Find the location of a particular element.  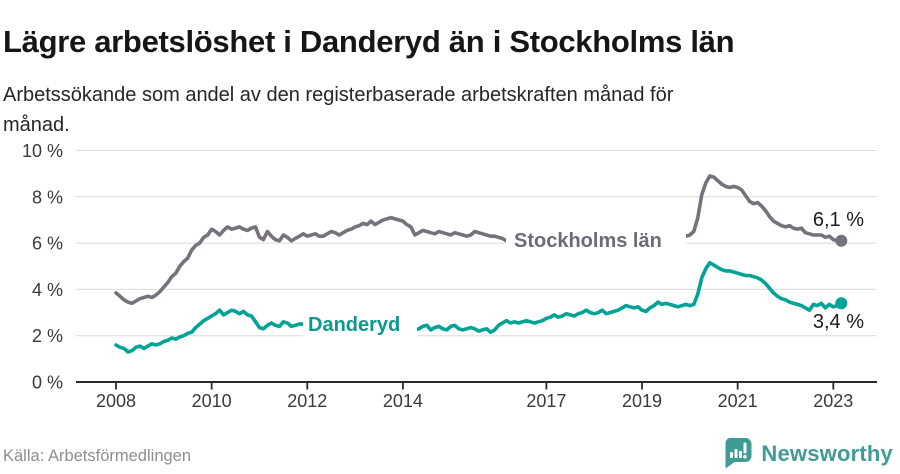

y-tick-label: 0 % is located at coordinates (47, 383).